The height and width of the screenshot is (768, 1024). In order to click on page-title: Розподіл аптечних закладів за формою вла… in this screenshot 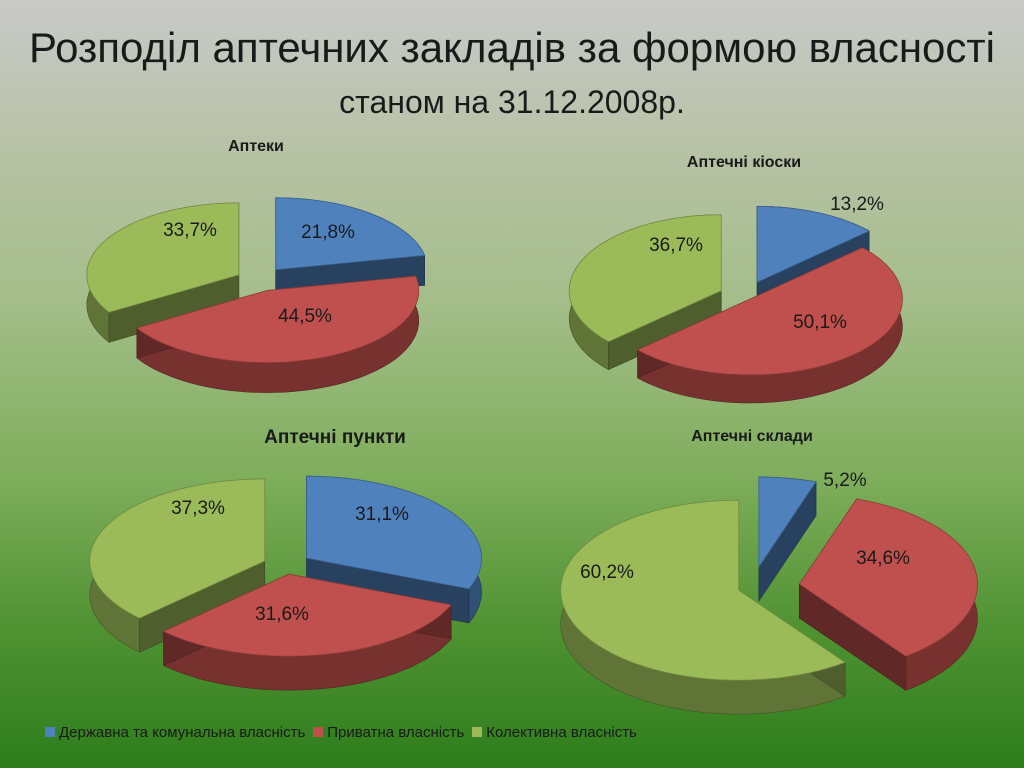, I will do `click(512, 47)`.